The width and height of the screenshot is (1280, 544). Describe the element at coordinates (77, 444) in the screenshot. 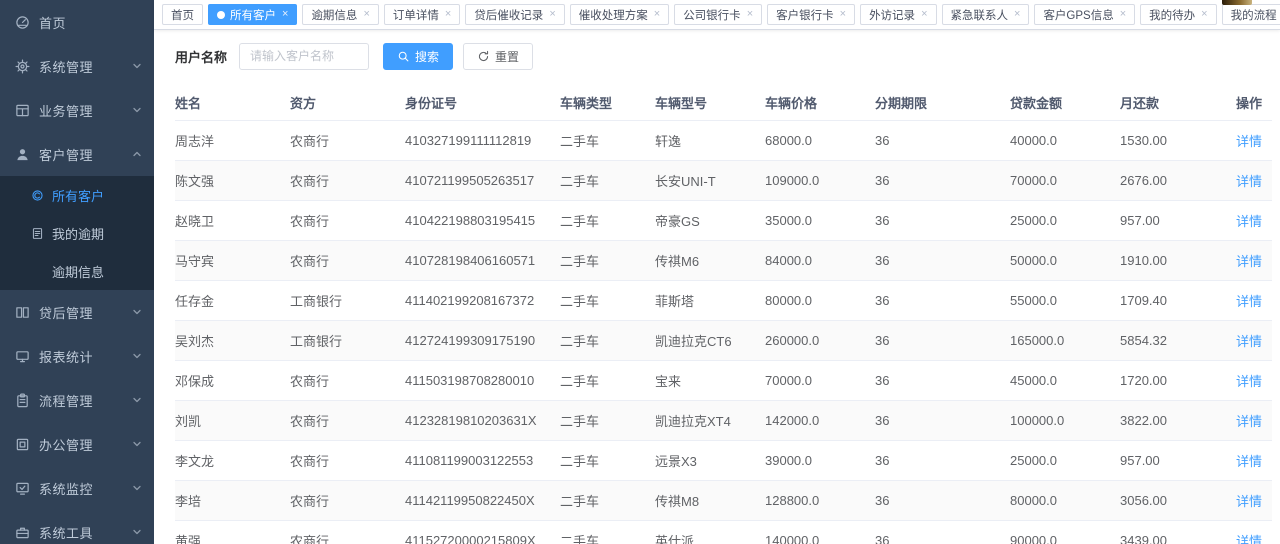

I see `sidebar-item: 办公管理` at that location.